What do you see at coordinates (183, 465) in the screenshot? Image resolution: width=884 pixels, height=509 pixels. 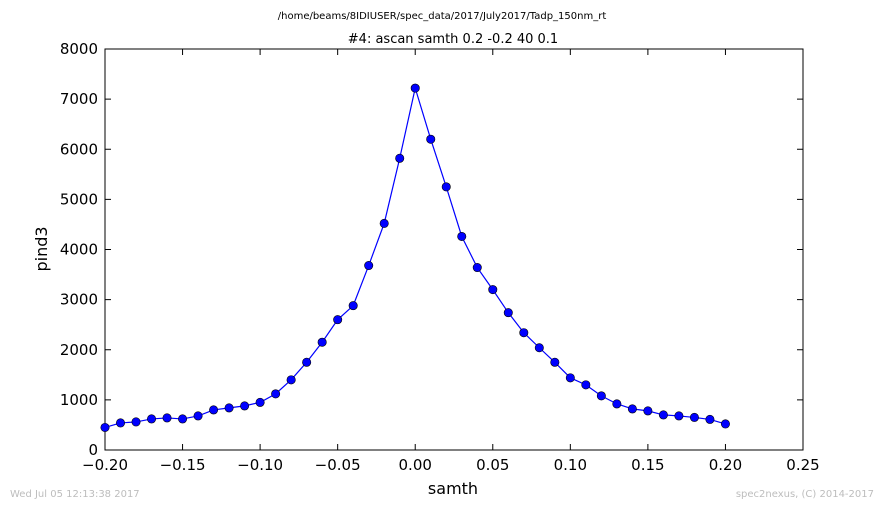 I see `x-tick-label: −0.15` at bounding box center [183, 465].